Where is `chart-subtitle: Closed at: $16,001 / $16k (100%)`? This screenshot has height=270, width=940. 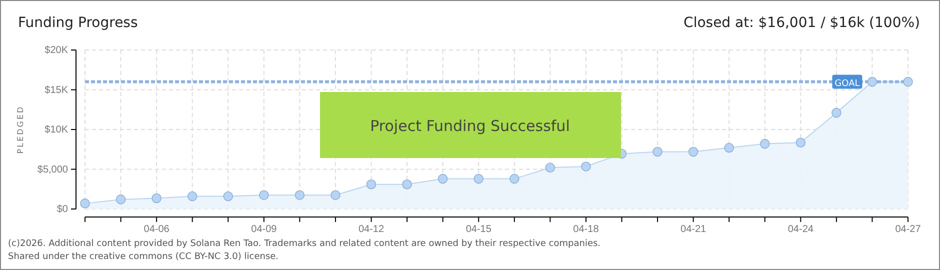 chart-subtitle: Closed at: $16,001 / $16k (100%) is located at coordinates (802, 23).